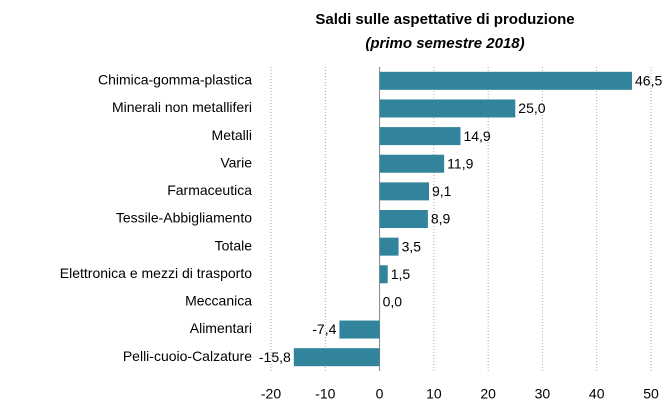 Image resolution: width=664 pixels, height=407 pixels. Describe the element at coordinates (412, 246) in the screenshot. I see `data-label: 3,5` at that location.